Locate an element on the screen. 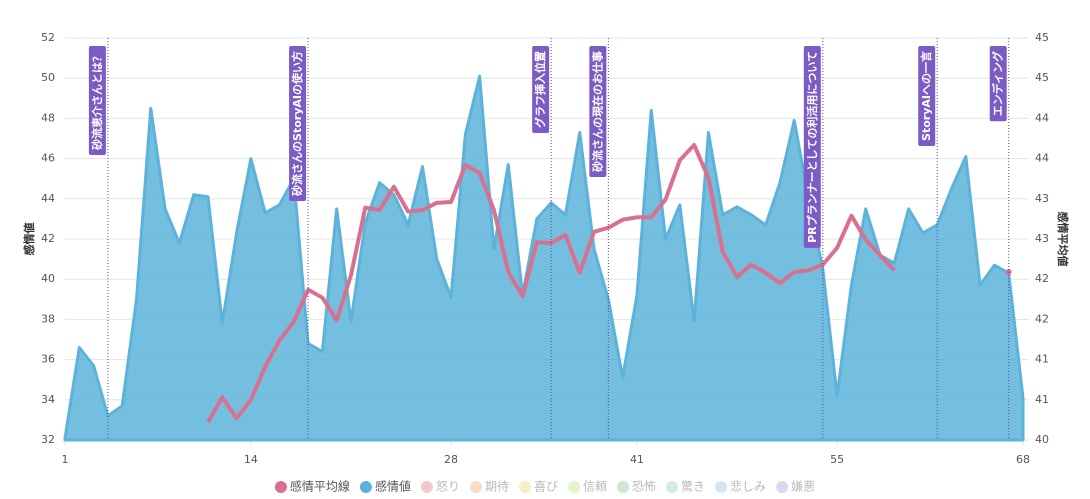 This screenshot has width=1090, height=499. x-tick-label: 68 is located at coordinates (1023, 459).